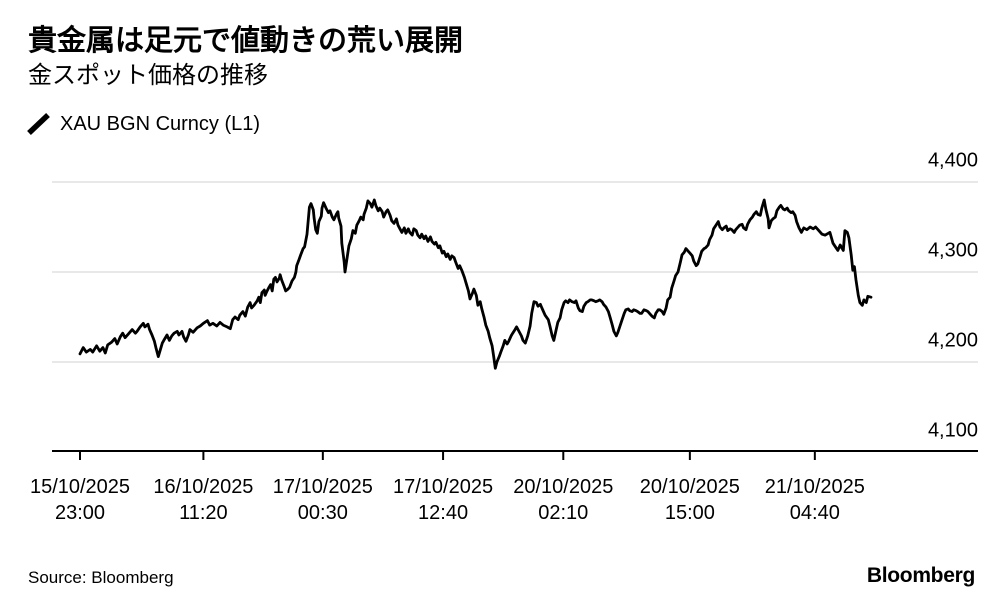 Image resolution: width=1000 pixels, height=612 pixels. I want to click on x-axis-label-time: 04:40, so click(814, 513).